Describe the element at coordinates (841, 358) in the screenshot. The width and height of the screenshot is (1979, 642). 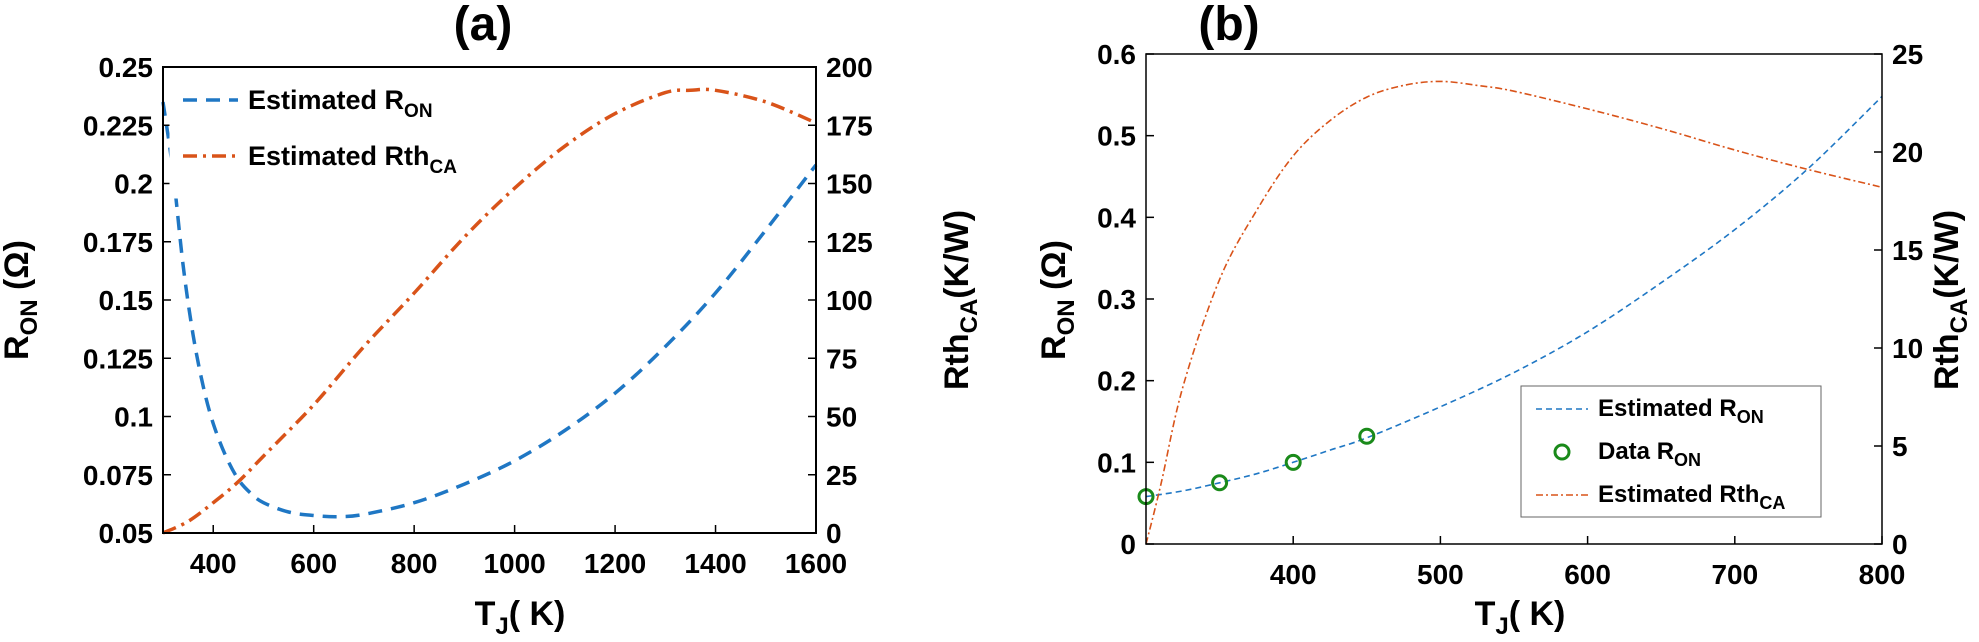
I see `panel-a-y-right-tick-label: 75` at that location.